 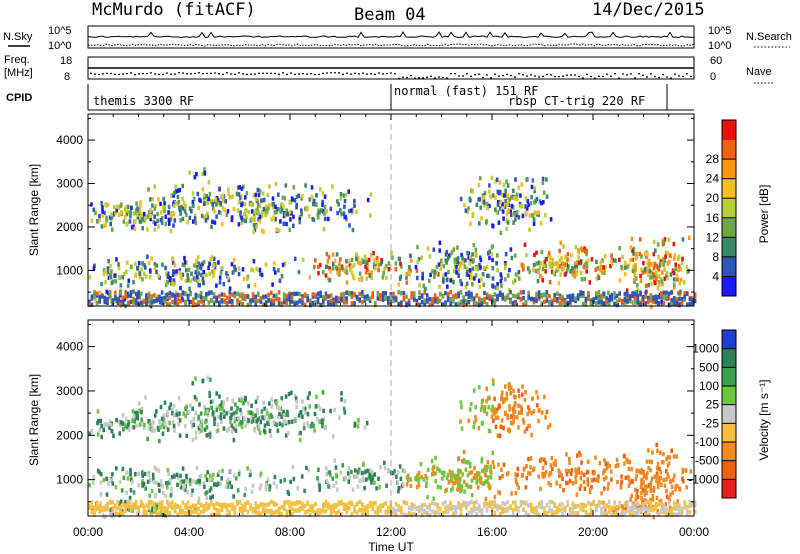 What do you see at coordinates (34, 210) in the screenshot?
I see `power-ylabel: Slant Range [km]` at bounding box center [34, 210].